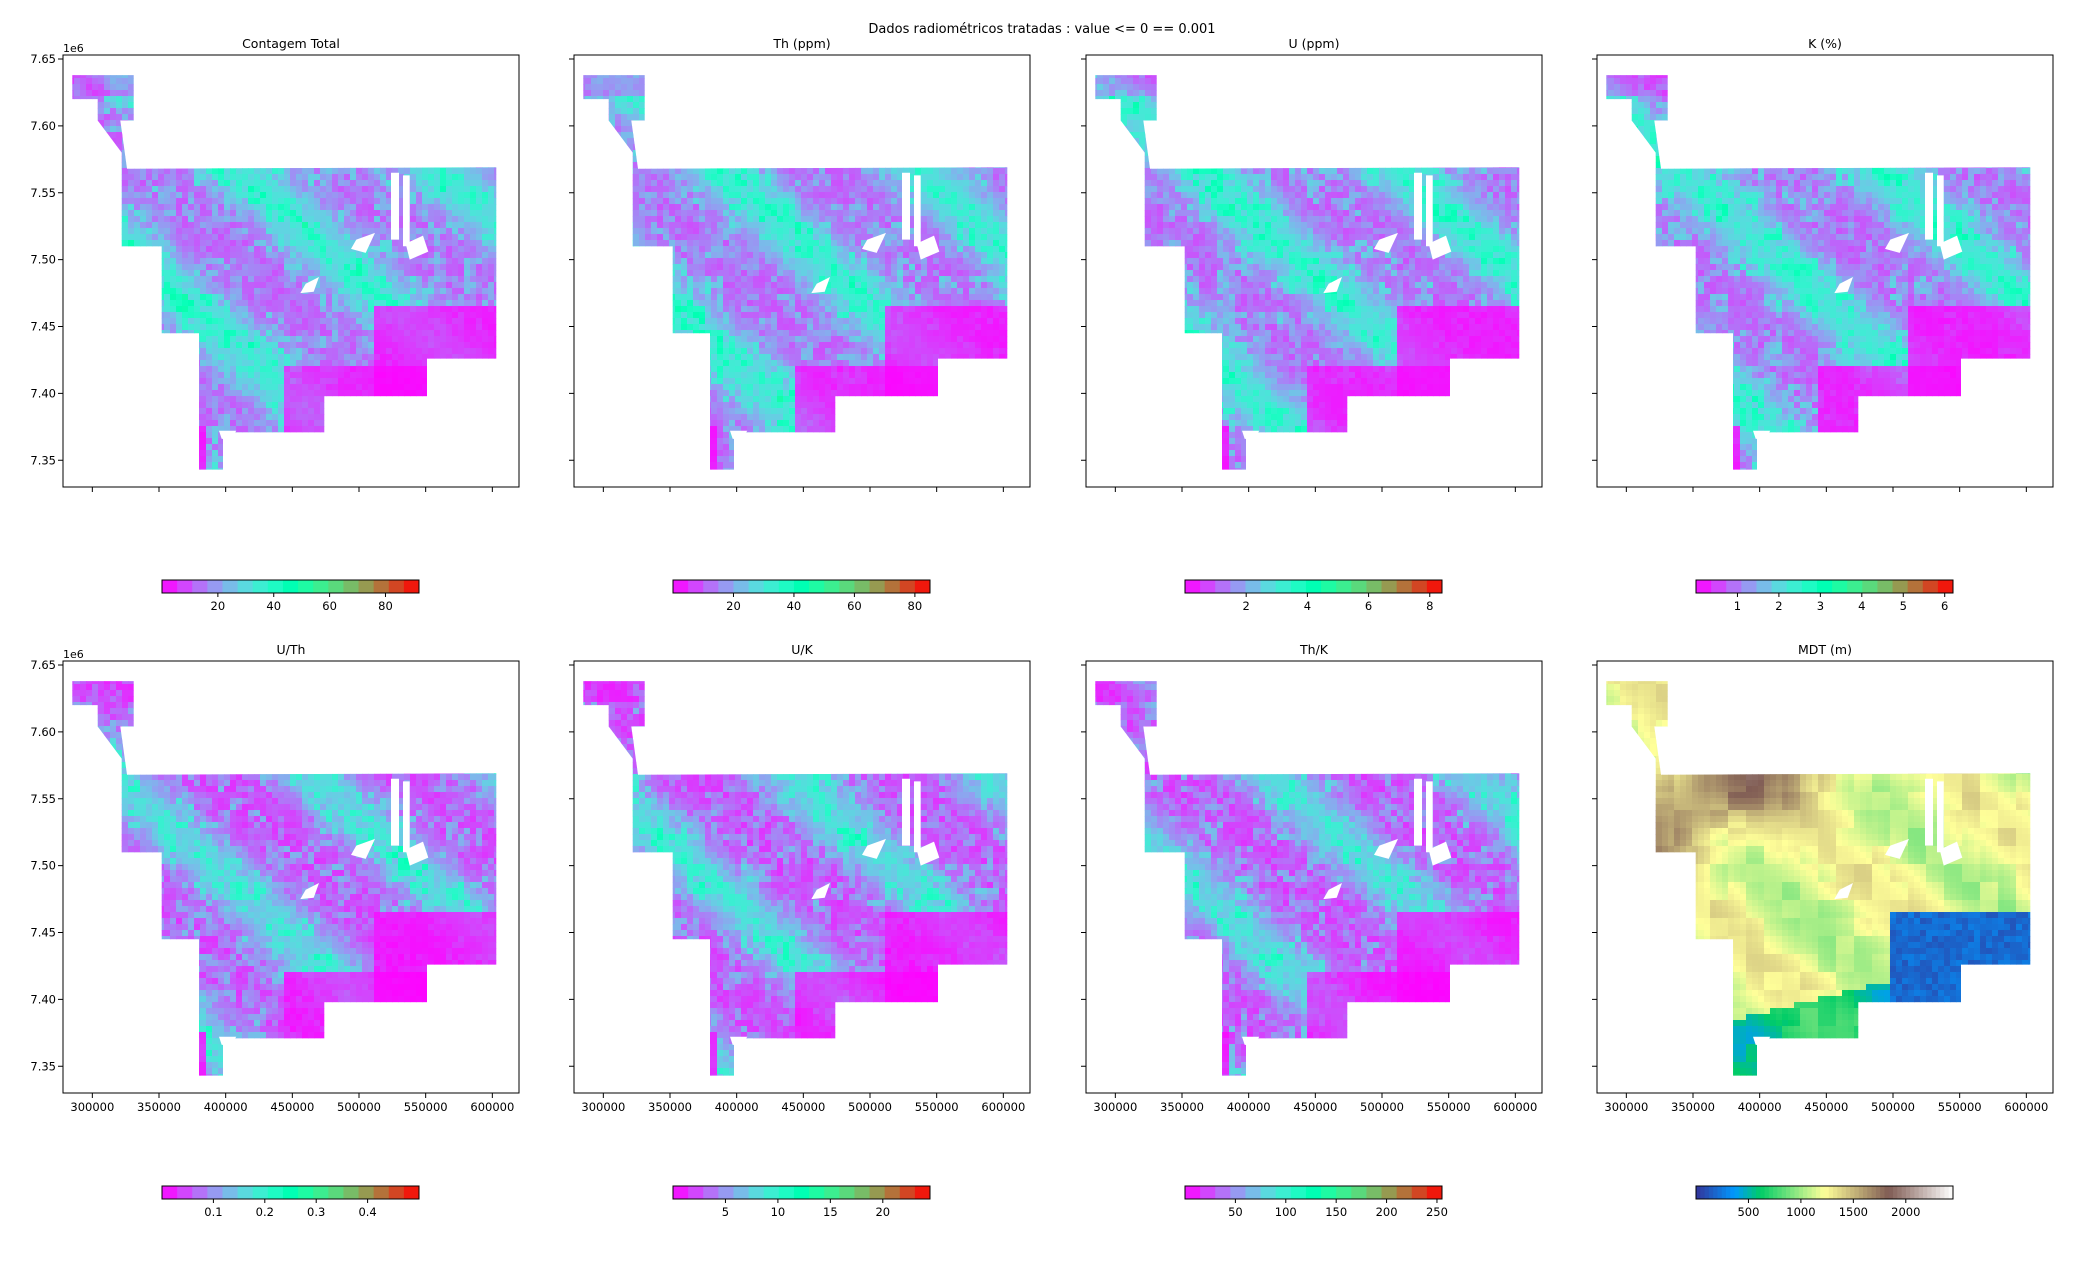 The height and width of the screenshot is (1282, 2084). What do you see at coordinates (1437, 1212) in the screenshot?
I see `colorbar-tick-label: 250` at bounding box center [1437, 1212].